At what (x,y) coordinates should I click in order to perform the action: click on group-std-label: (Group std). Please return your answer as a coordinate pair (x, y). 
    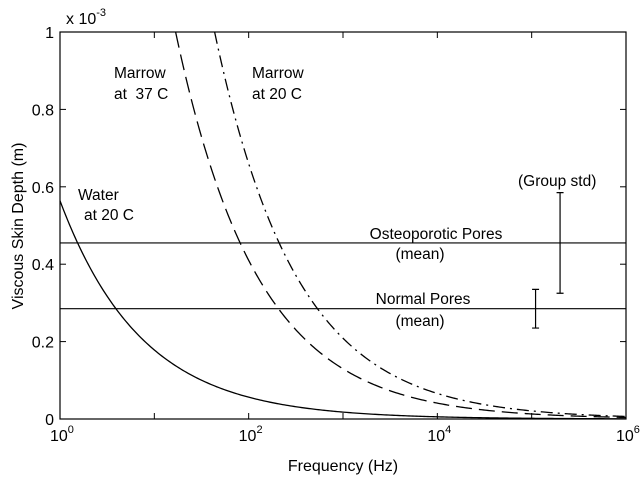
    Looking at the image, I should click on (557, 181).